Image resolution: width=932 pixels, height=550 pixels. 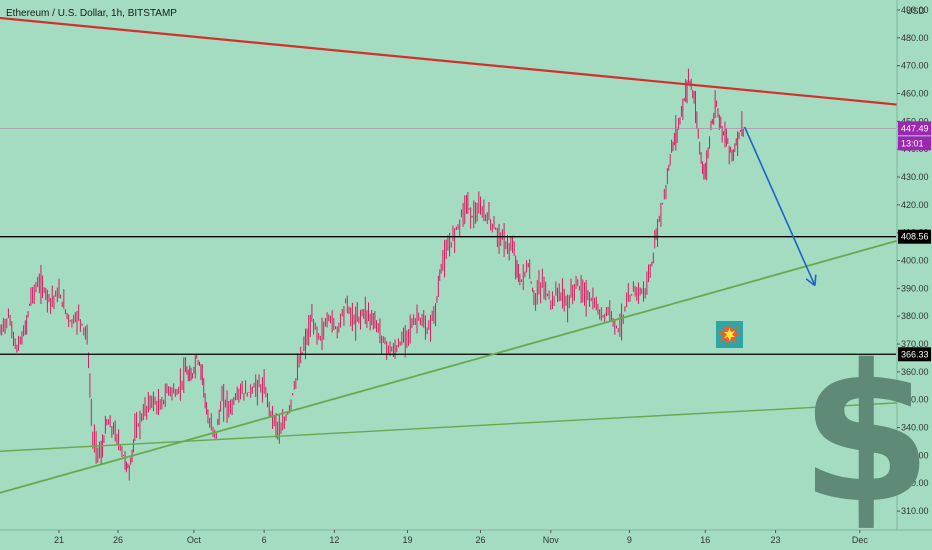 I want to click on currency-label: USD, so click(x=916, y=11).